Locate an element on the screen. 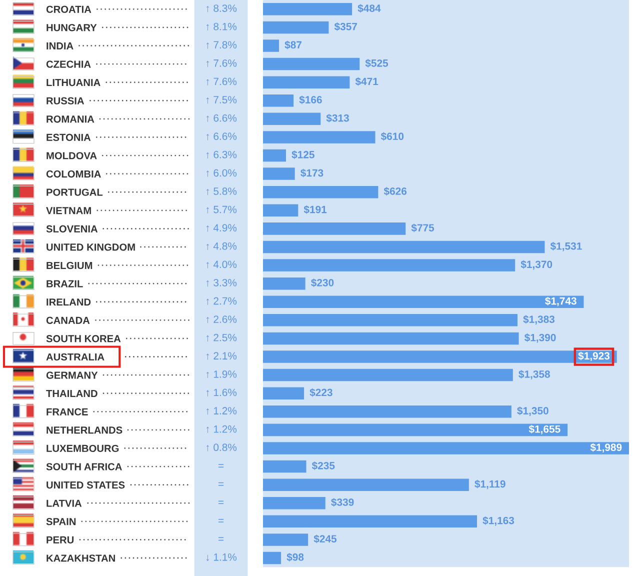  data-label: $1,163 is located at coordinates (498, 521).